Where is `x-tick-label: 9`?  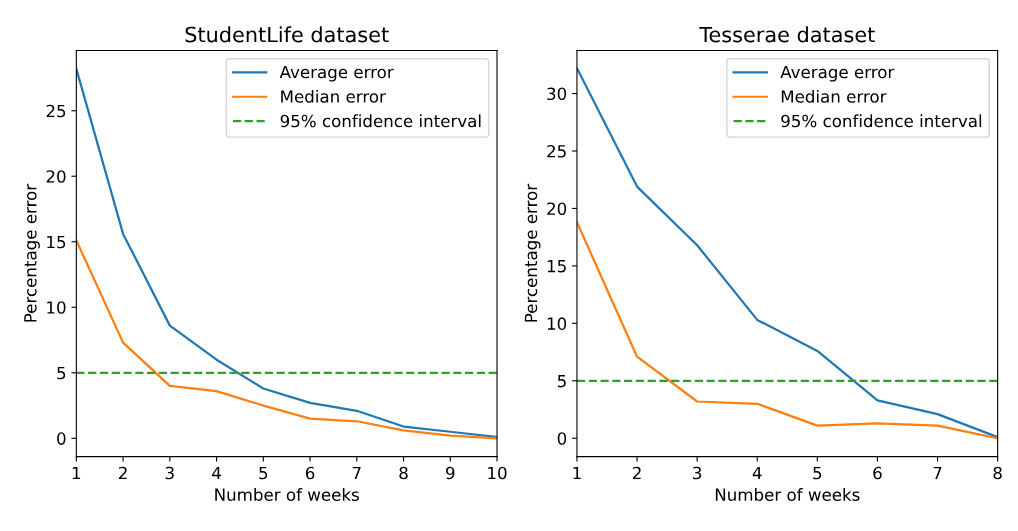
x-tick-label: 9 is located at coordinates (450, 473).